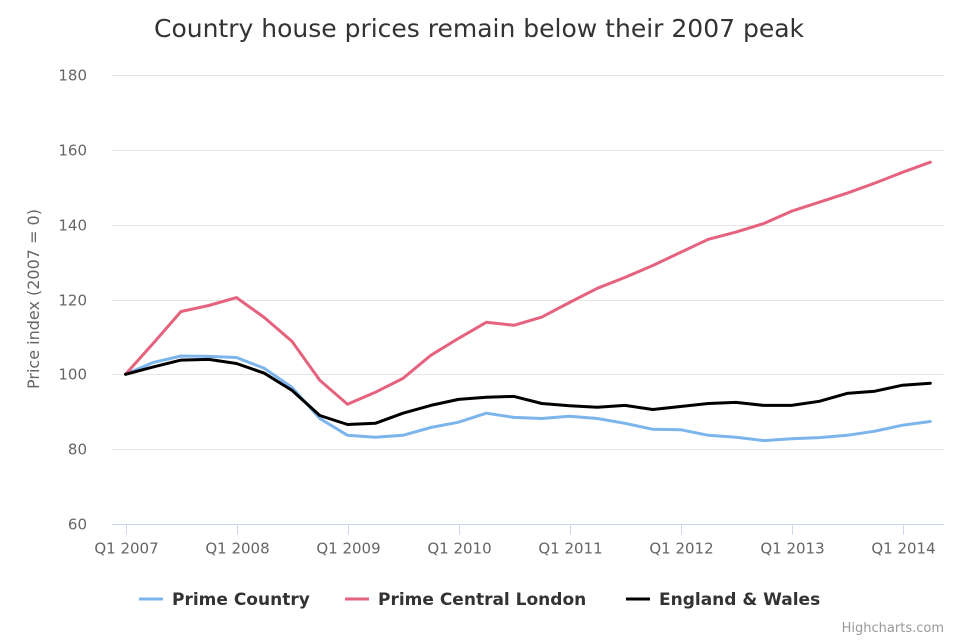 Image resolution: width=960 pixels, height=640 pixels. Describe the element at coordinates (237, 549) in the screenshot. I see `x-tick-label: Q1 2008` at that location.